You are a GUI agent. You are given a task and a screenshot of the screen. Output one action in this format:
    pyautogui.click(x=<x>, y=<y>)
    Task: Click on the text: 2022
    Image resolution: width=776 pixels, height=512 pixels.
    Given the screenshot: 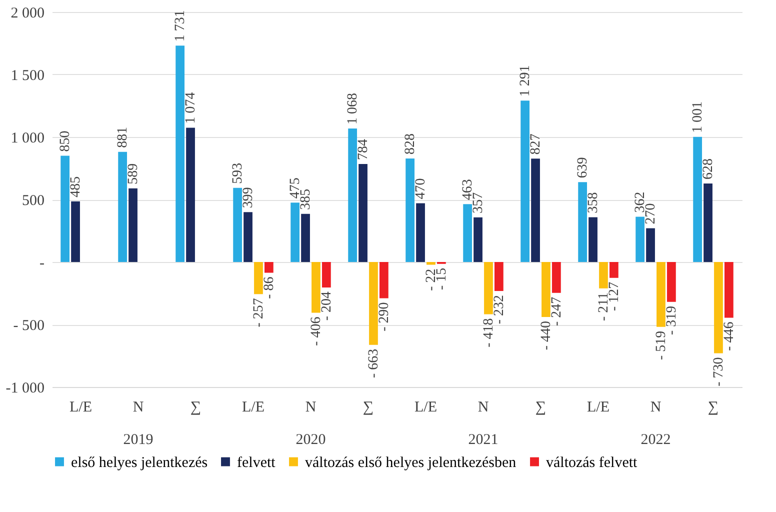 What is the action you would take?
    pyautogui.click(x=655, y=440)
    